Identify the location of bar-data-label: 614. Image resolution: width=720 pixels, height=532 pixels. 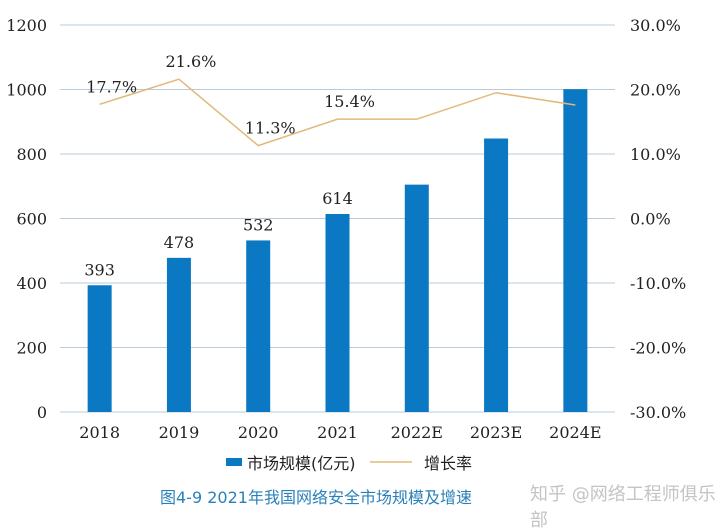
(337, 198).